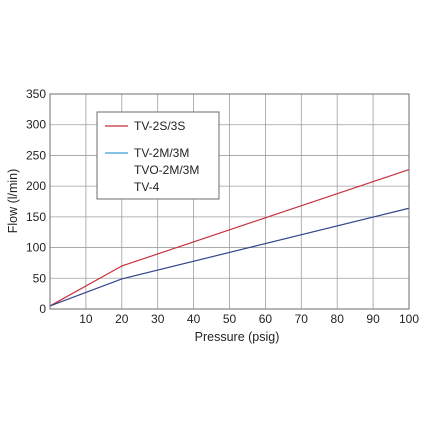 This screenshot has height=432, width=432. I want to click on legend: TV-2S/3S TV-2M/3M TVO-2M/3M TV-4, so click(158, 155).